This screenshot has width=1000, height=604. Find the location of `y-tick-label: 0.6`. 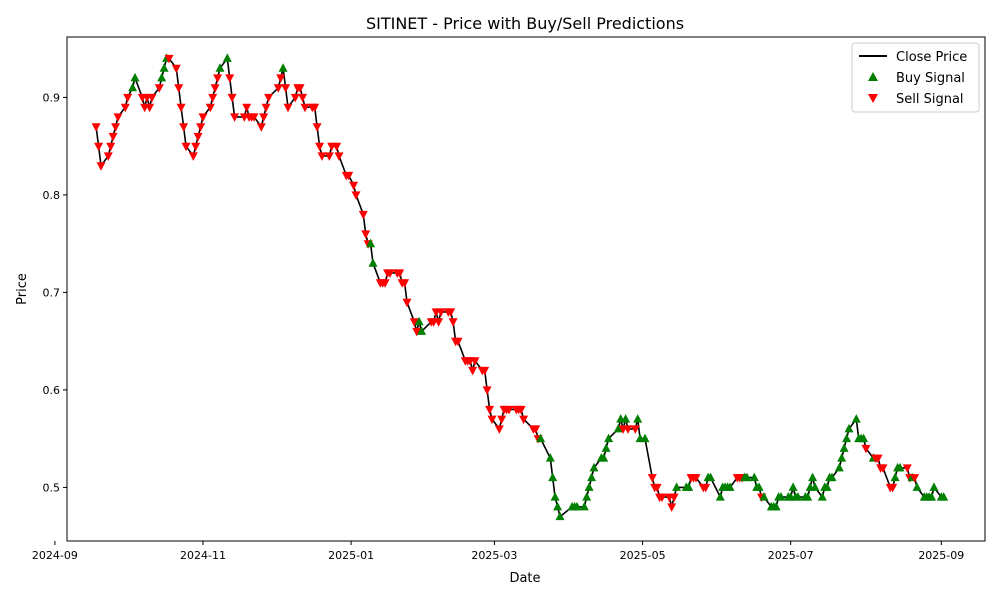

y-tick-label: 0.6 is located at coordinates (52, 390).